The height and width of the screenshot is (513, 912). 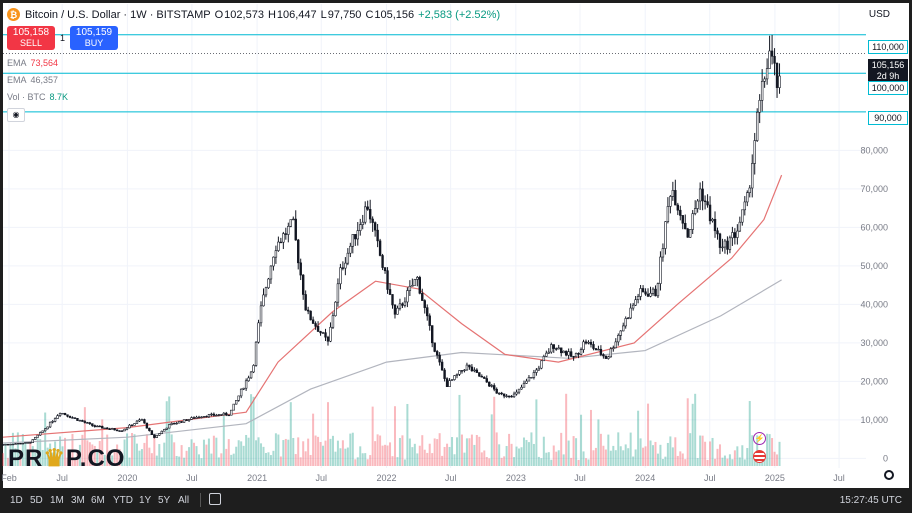 What do you see at coordinates (889, 475) in the screenshot?
I see `settings-icon` at bounding box center [889, 475].